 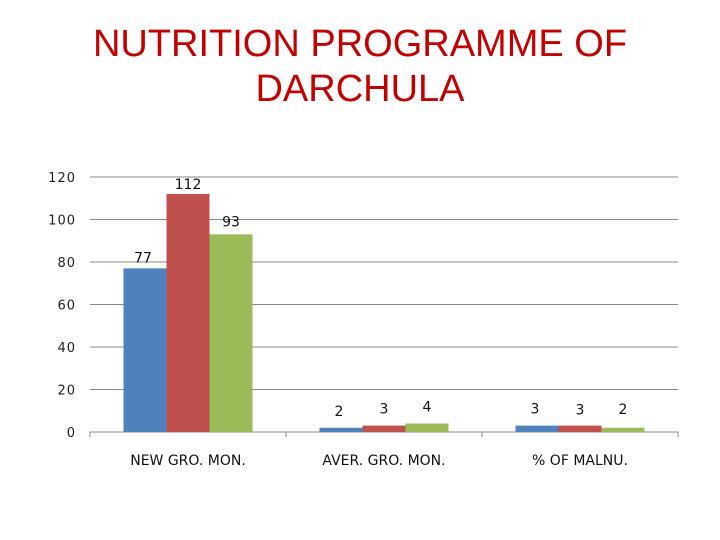 I want to click on data-label: 112, so click(x=188, y=185).